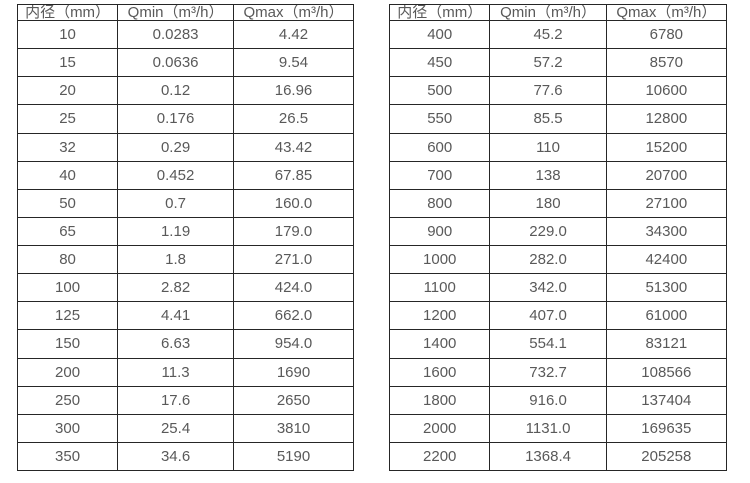  Describe the element at coordinates (439, 456) in the screenshot. I see `table-cell: 2200` at that location.